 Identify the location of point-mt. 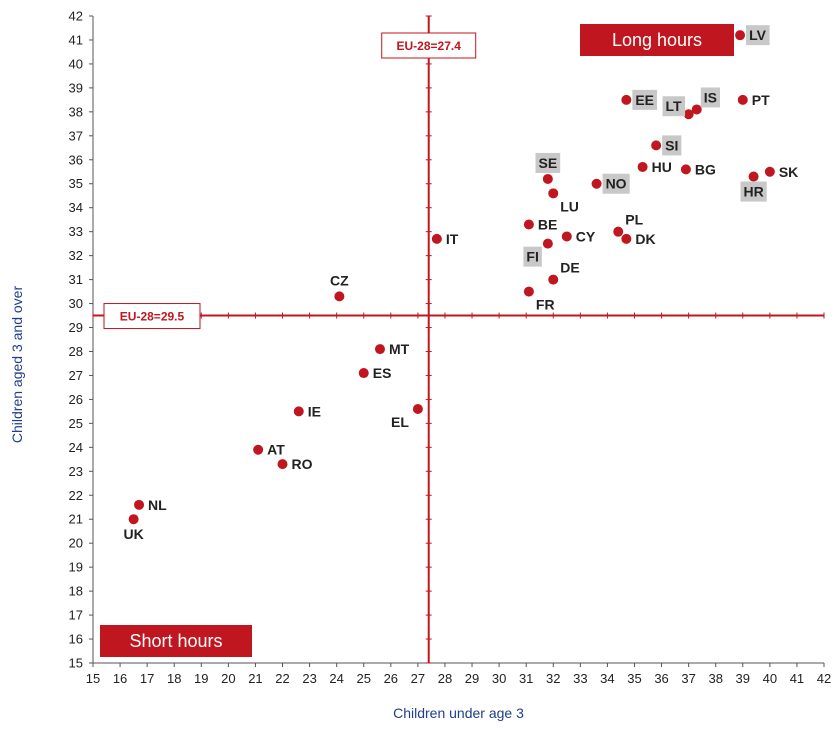
(379, 349).